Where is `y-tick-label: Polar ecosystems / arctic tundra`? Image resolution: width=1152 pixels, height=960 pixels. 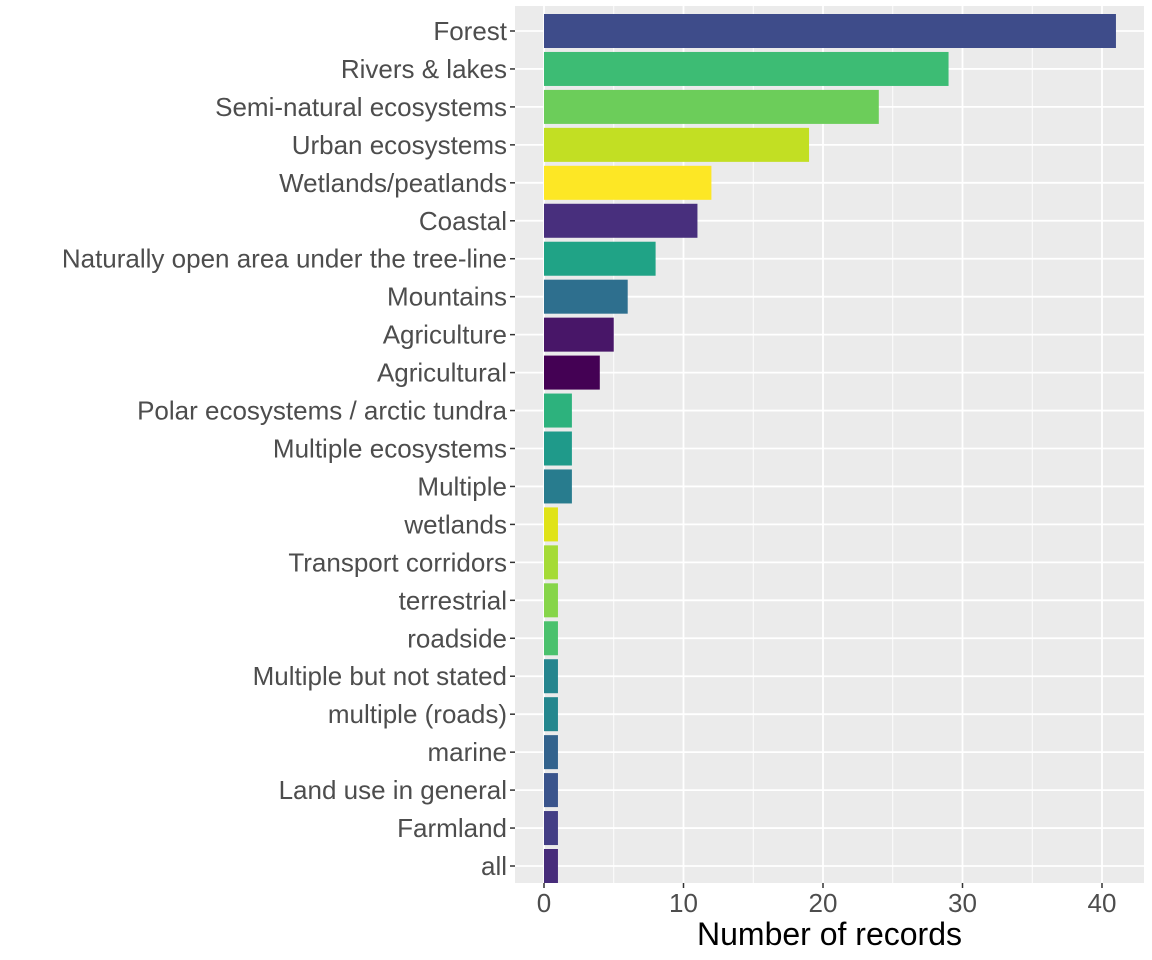 y-tick-label: Polar ecosystems / arctic tundra is located at coordinates (322, 411).